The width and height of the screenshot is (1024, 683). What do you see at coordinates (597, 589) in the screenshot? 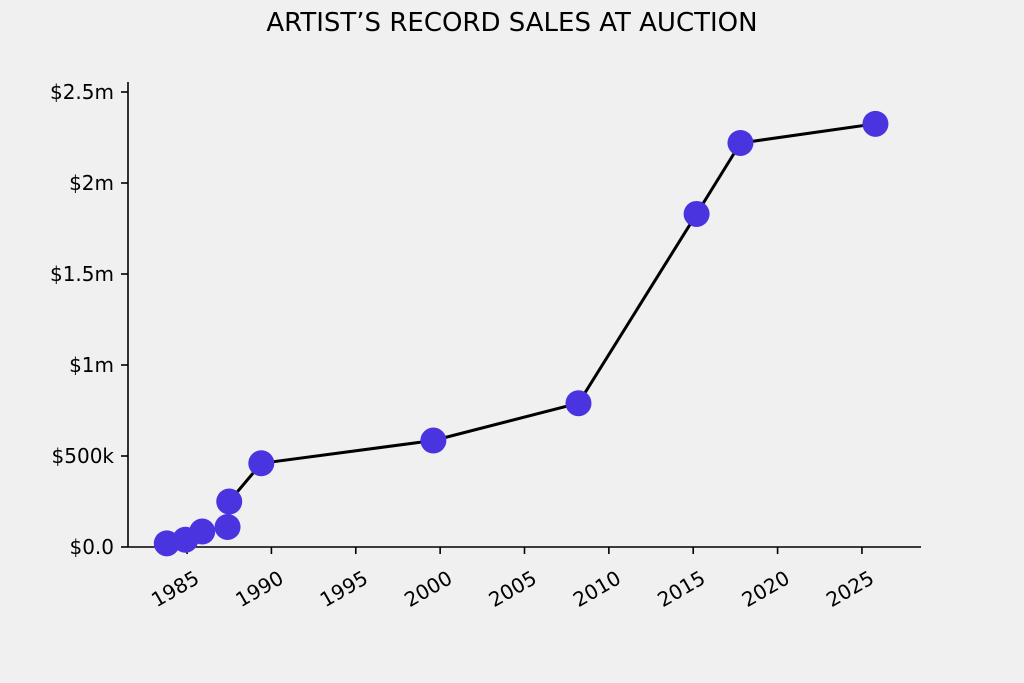
I see `x-tick-label: 2010` at bounding box center [597, 589].